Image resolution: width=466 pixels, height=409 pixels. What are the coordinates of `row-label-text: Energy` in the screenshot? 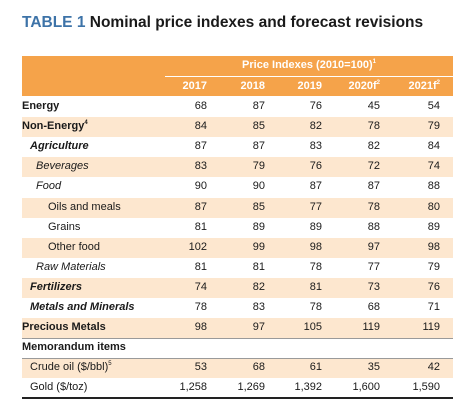 It's located at (41, 106).